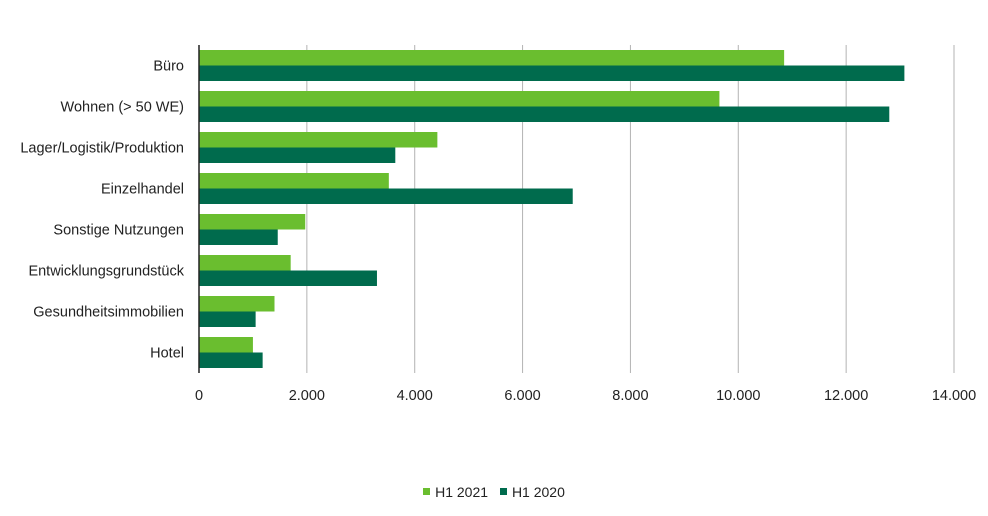 The image size is (988, 516). What do you see at coordinates (503, 491) in the screenshot?
I see `legend-swatch-h1-2020` at bounding box center [503, 491].